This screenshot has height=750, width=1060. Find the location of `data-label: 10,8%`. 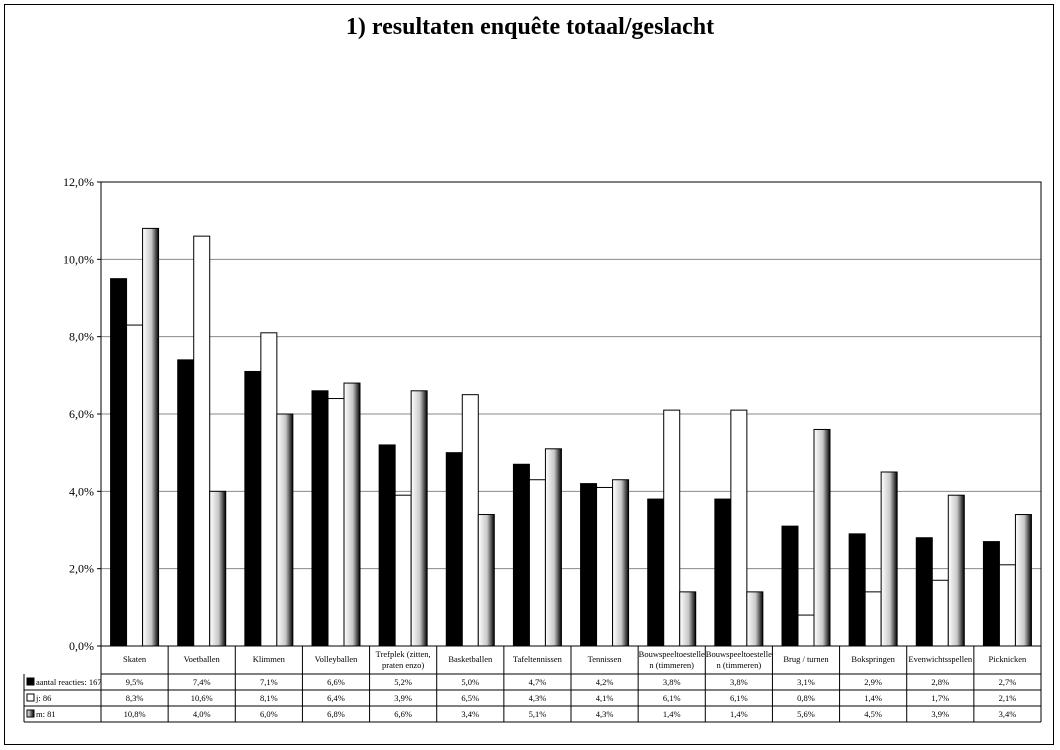

data-label: 10,8% is located at coordinates (135, 714).